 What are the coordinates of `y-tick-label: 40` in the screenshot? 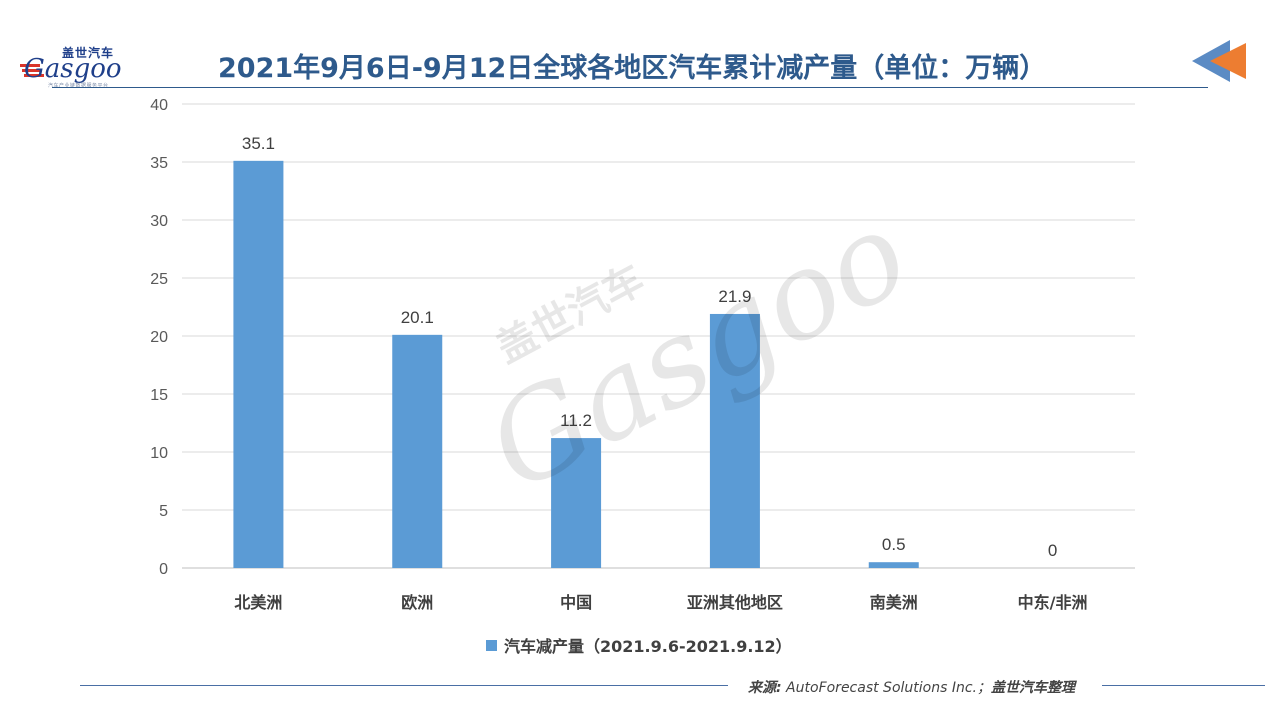 It's located at (159, 105).